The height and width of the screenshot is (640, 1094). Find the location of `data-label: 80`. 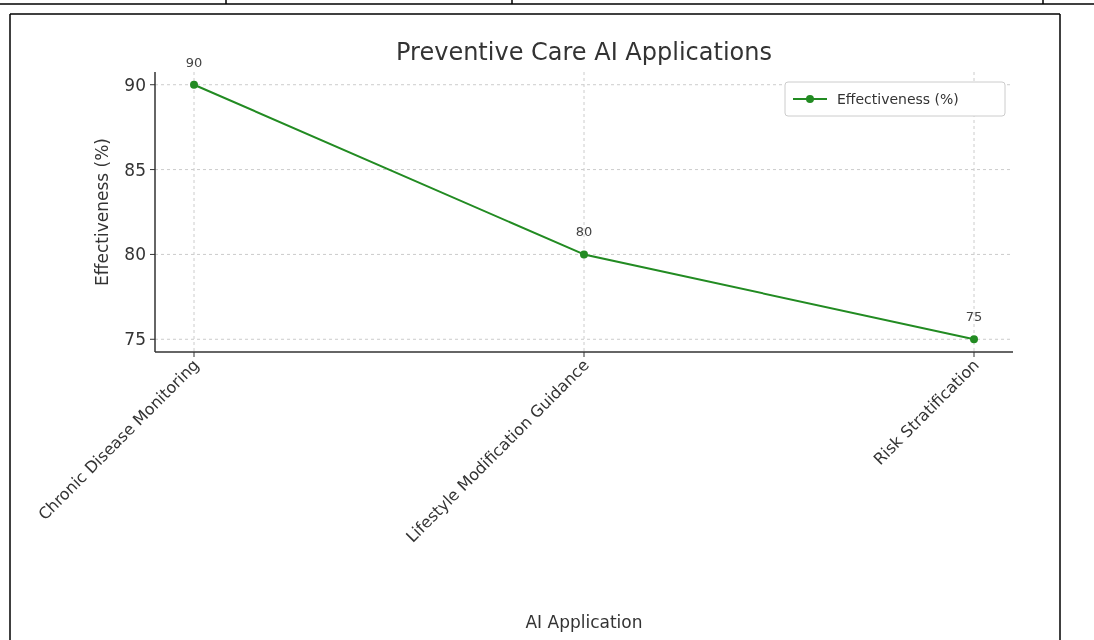

data-label: 80 is located at coordinates (584, 232).